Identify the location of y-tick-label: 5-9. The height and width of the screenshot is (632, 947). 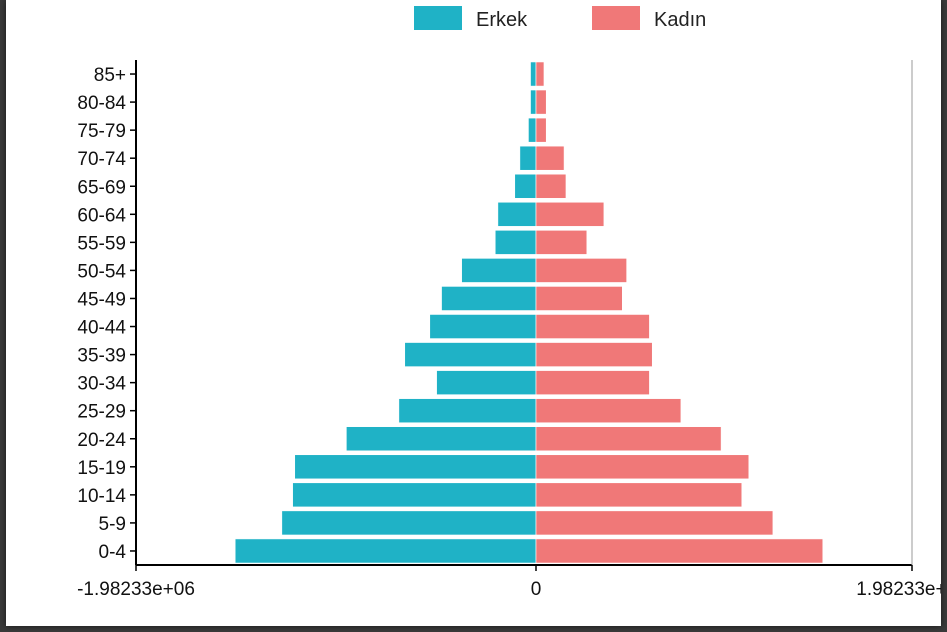
(112, 524).